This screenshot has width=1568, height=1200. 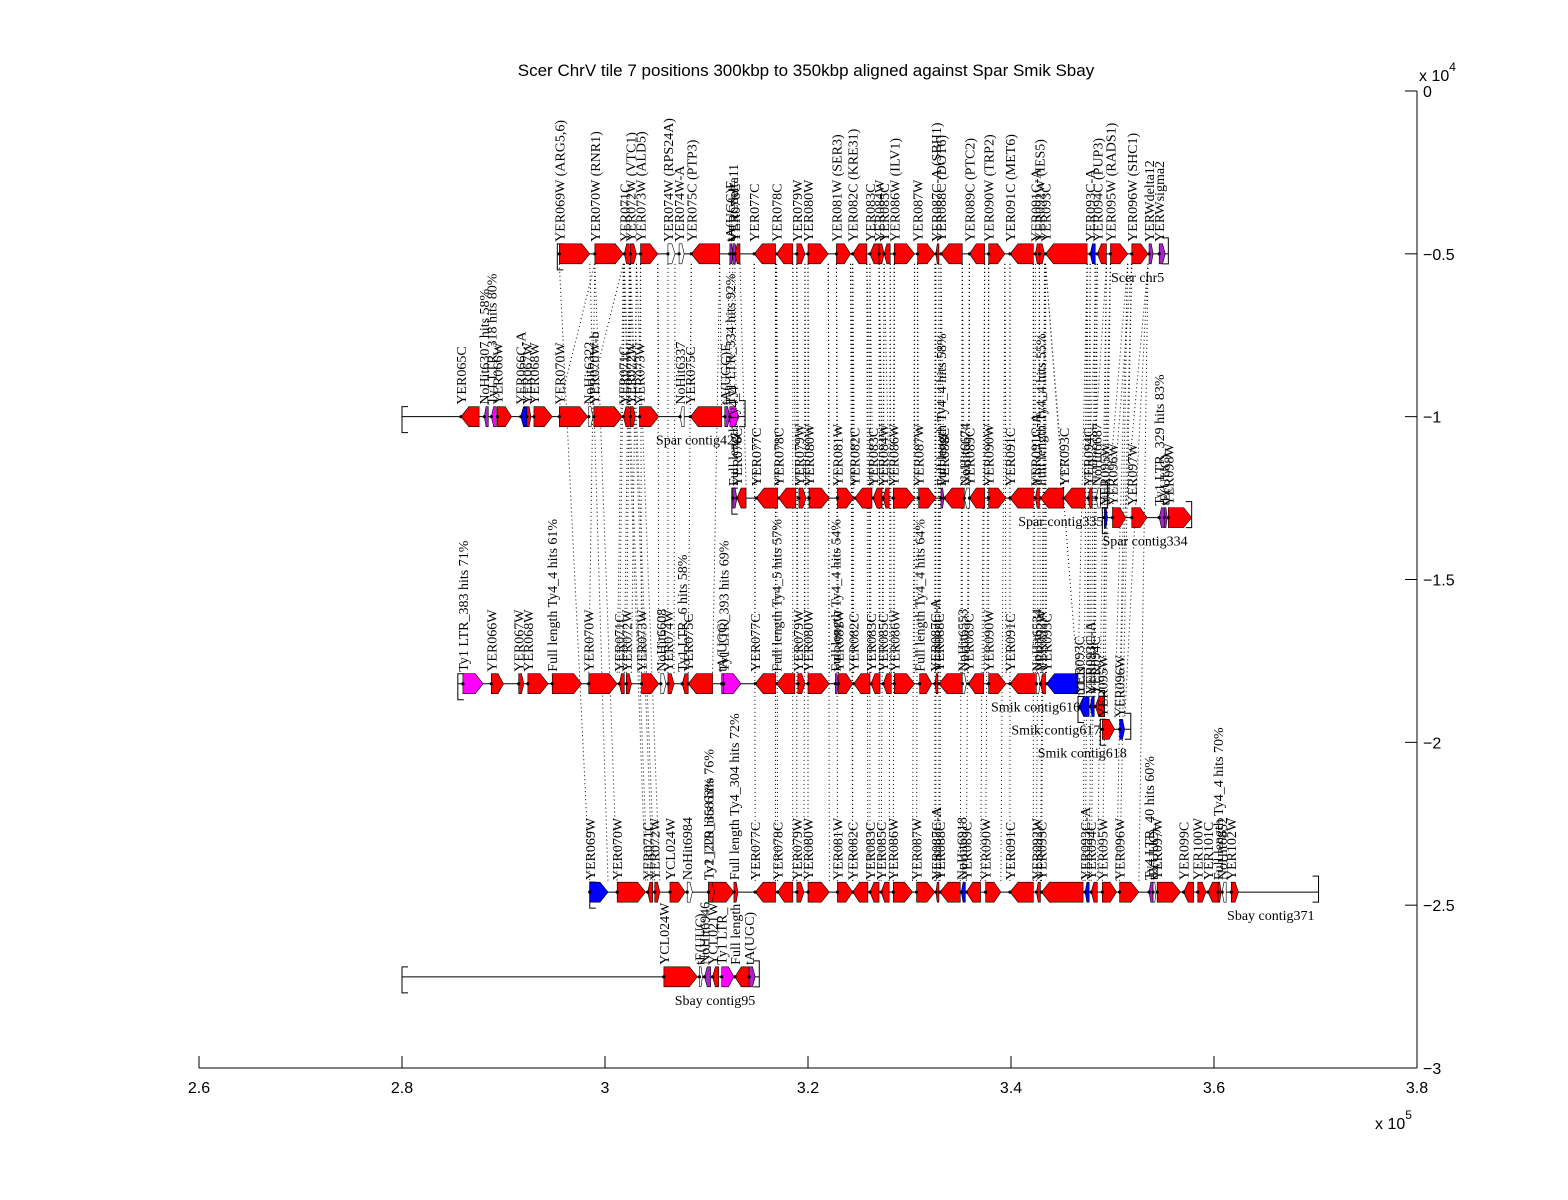 What do you see at coordinates (937, 843) in the screenshot?
I see `feature-label: YER087C-A` at bounding box center [937, 843].